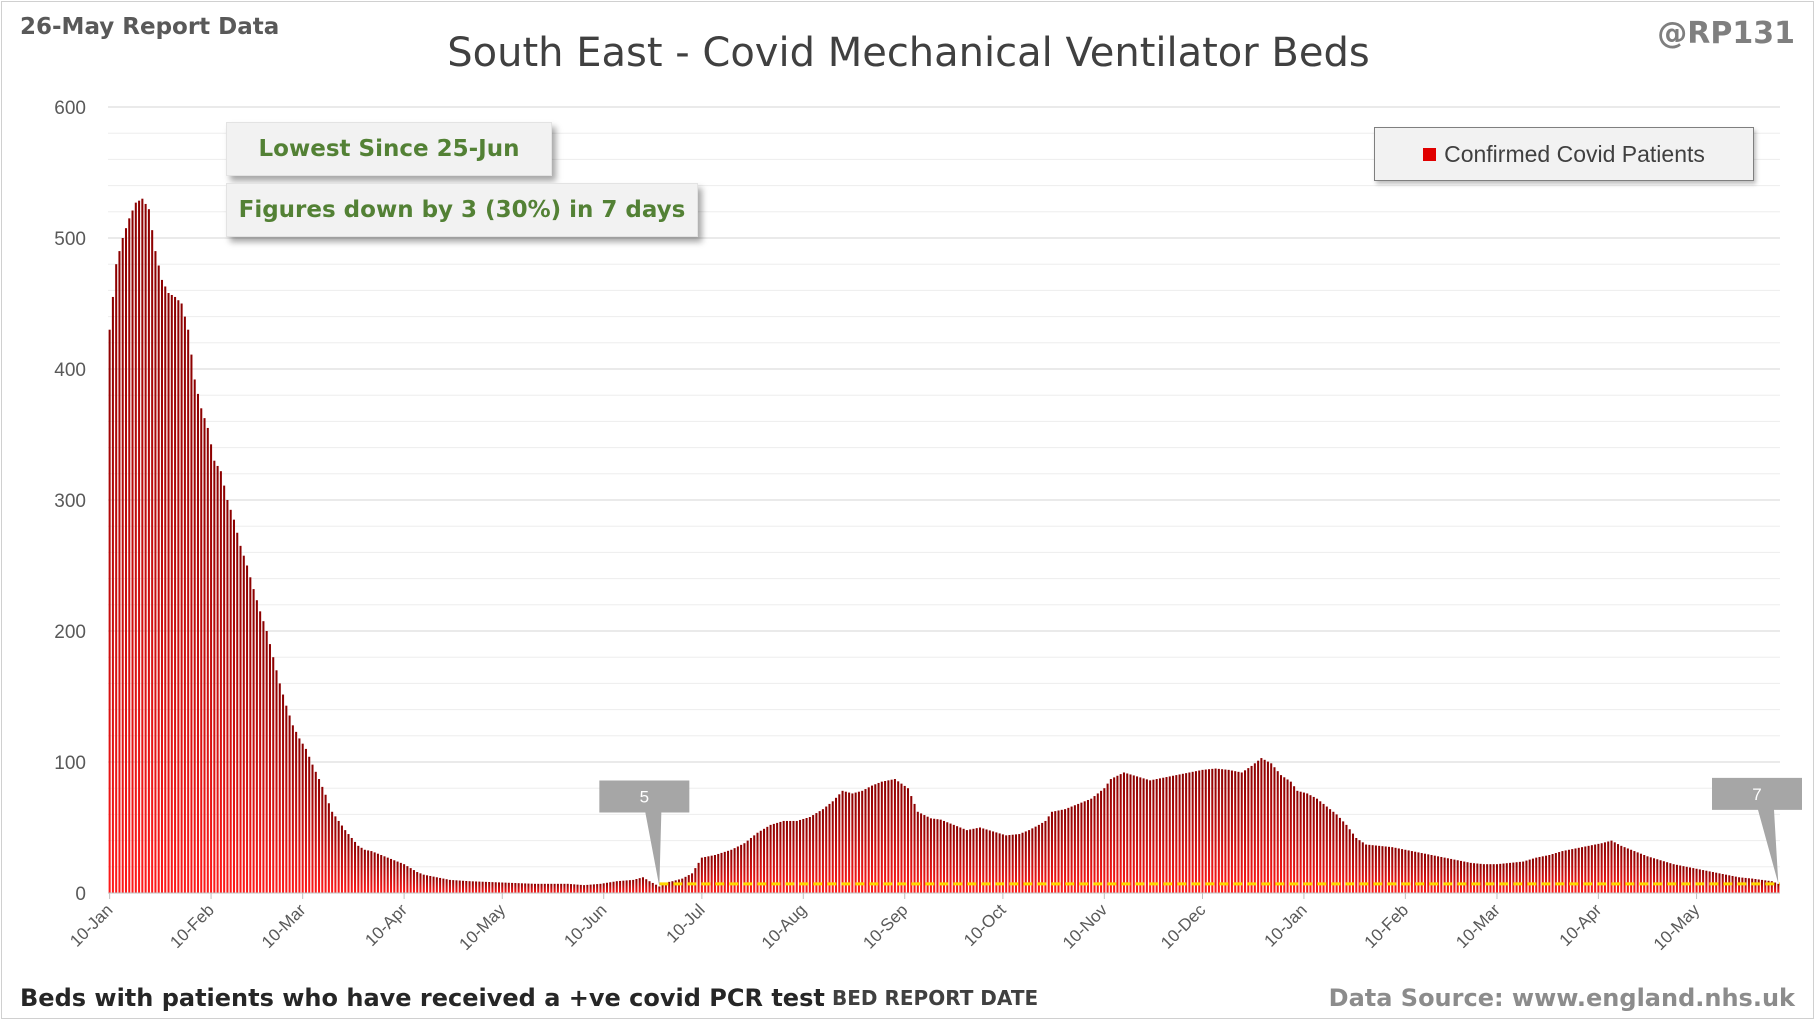  I want to click on y-tick-label: 300, so click(70, 501).